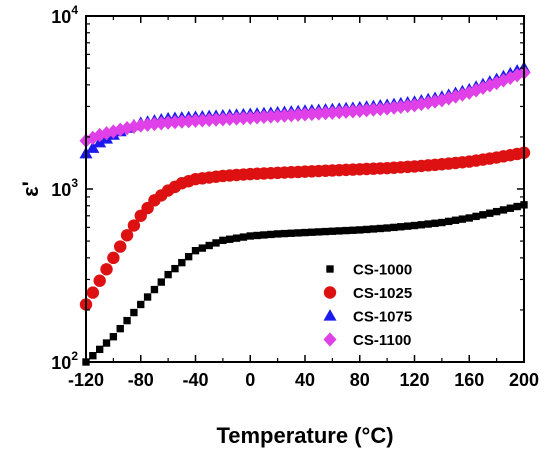  Describe the element at coordinates (64, 15) in the screenshot. I see `y-tick-label: 10⁴` at that location.